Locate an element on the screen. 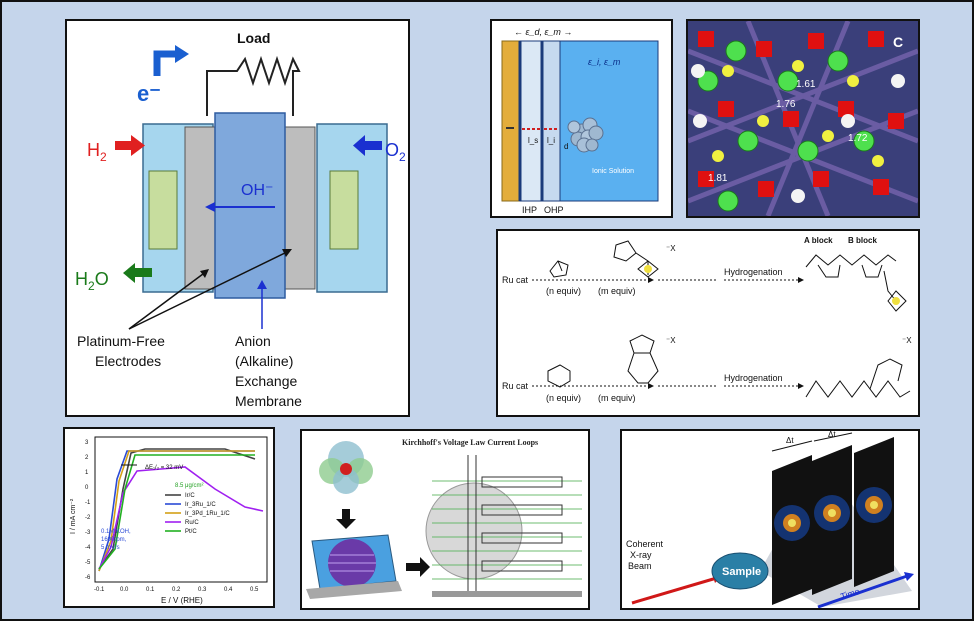 The width and height of the screenshot is (974, 621). m-equiv-1: (m equiv) is located at coordinates (617, 291).